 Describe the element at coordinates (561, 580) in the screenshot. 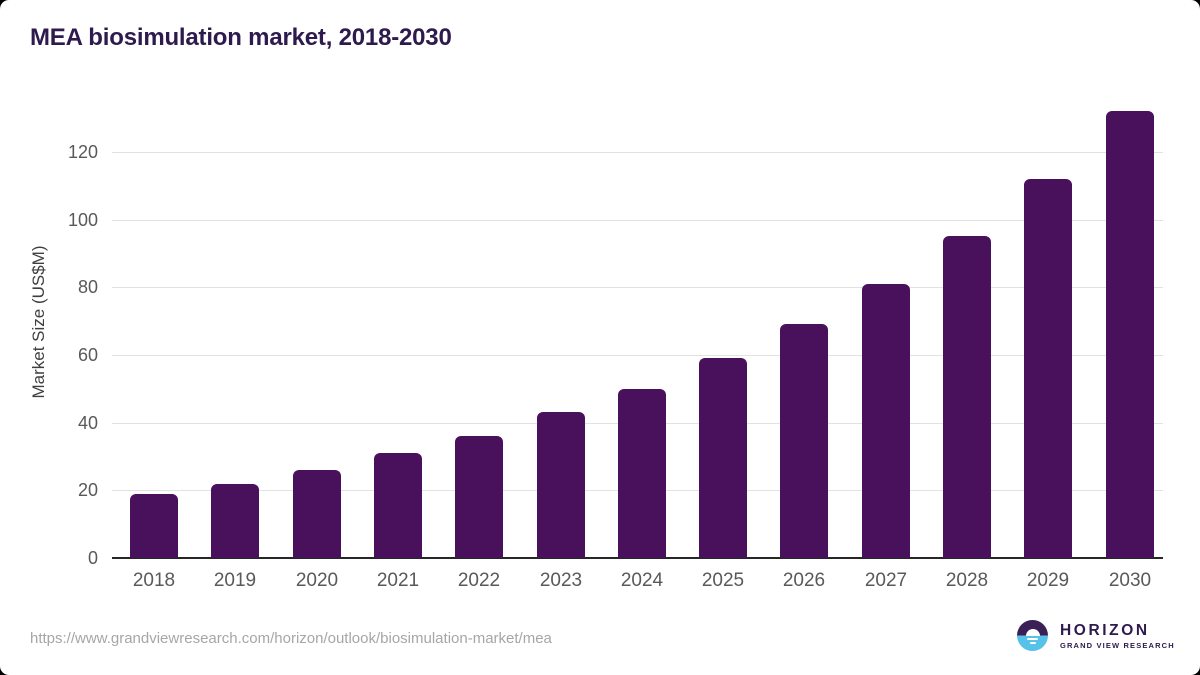

I see `x-tick-label: 2023` at that location.